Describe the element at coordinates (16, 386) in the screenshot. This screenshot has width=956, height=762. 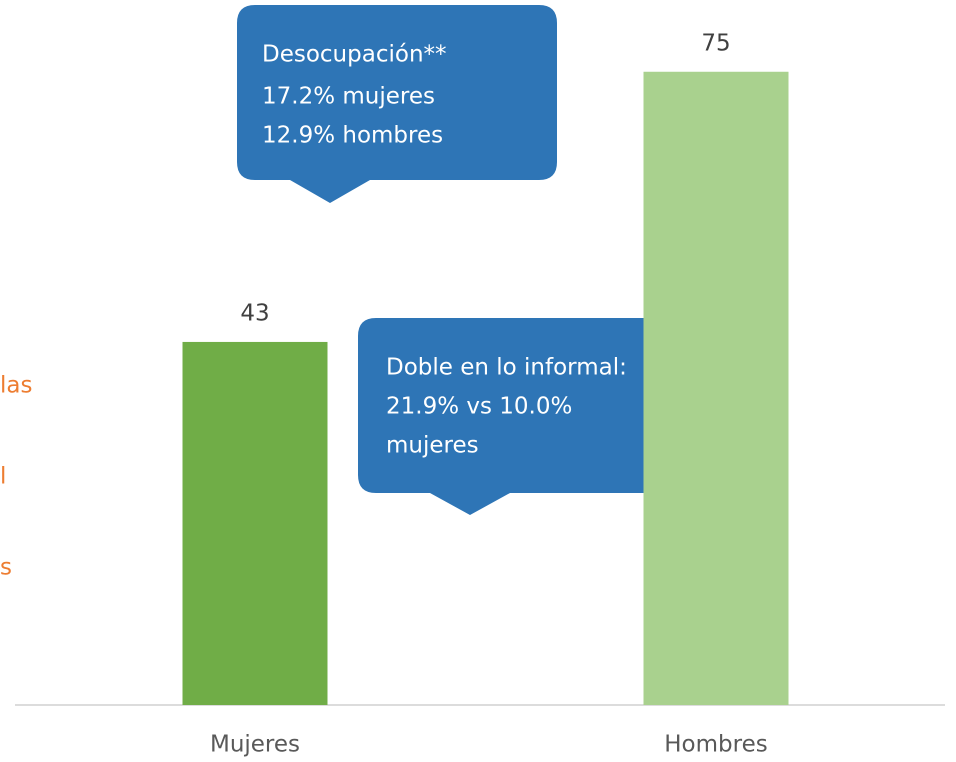
I see `side-text: las` at that location.